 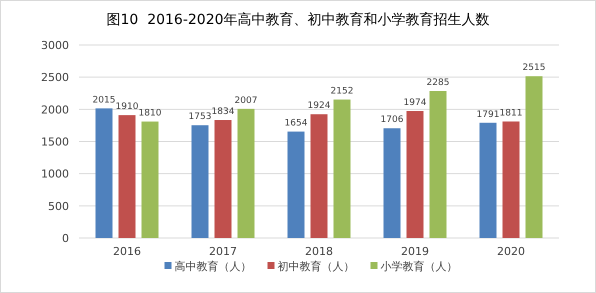 I want to click on data-label: 2007, so click(x=246, y=101).